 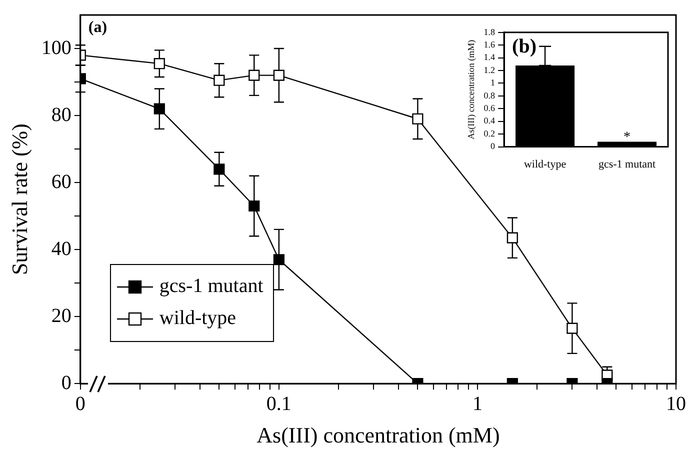 I want to click on y-tick-label: 1.8, so click(x=490, y=31).